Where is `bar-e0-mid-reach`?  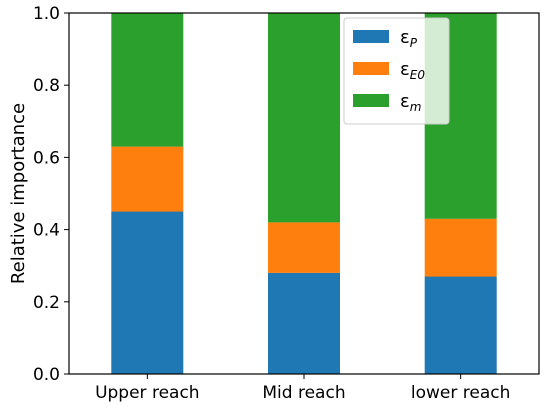
bar-e0-mid-reach is located at coordinates (304, 247).